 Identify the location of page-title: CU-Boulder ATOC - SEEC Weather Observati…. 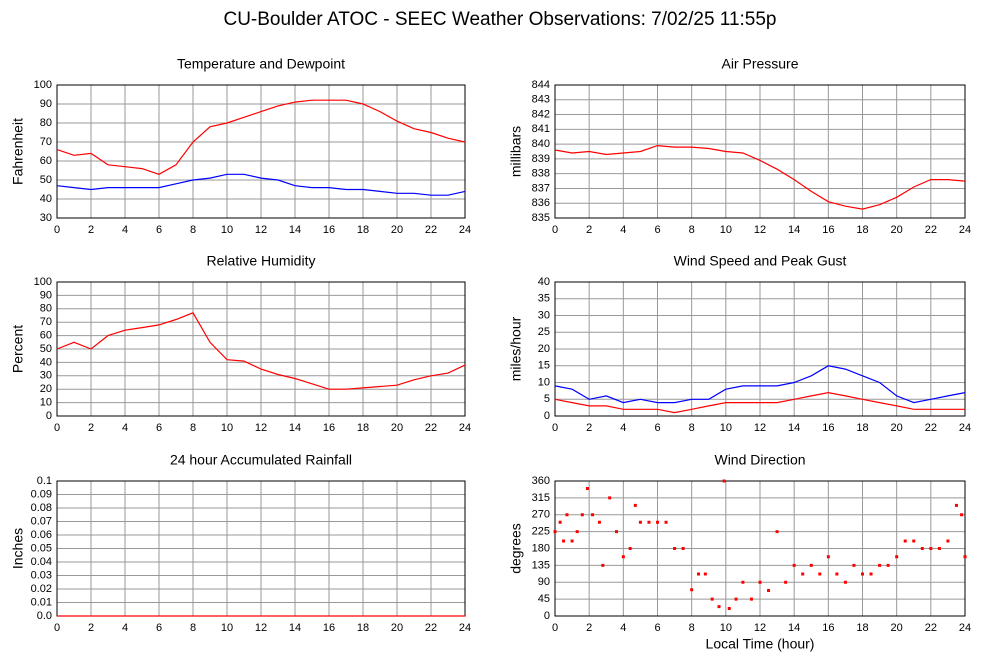
(499, 19).